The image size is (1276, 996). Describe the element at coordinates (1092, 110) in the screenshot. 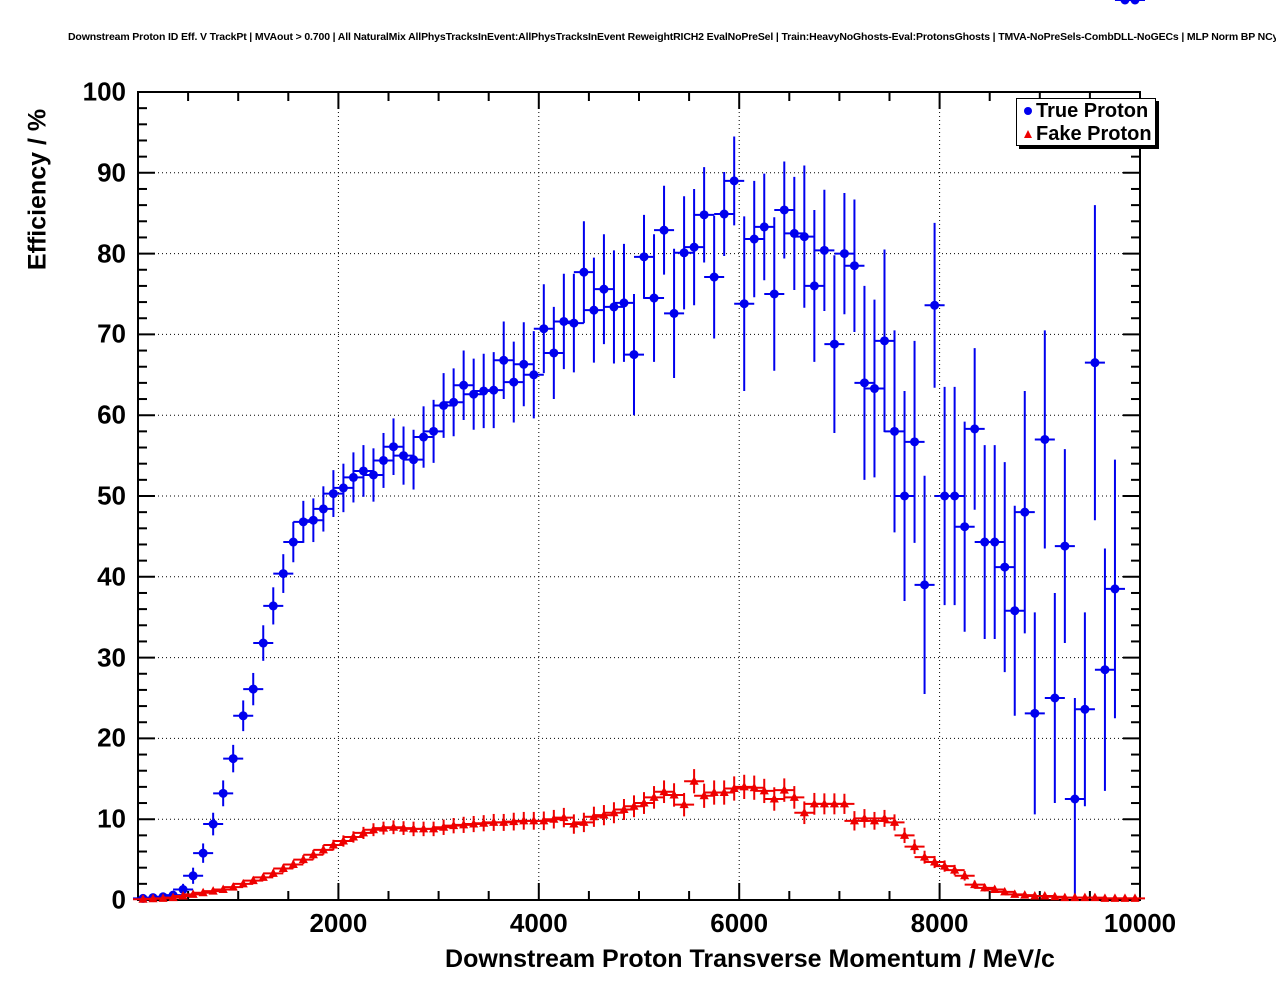

I see `legend-label-true-proton: True Proton` at that location.